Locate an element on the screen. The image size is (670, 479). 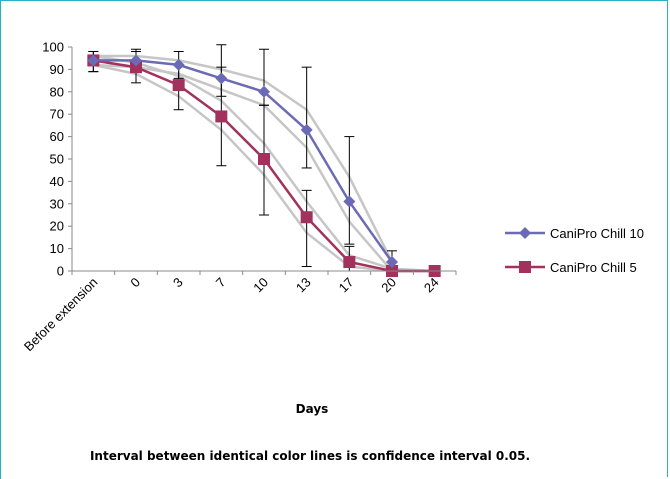
y-tick-label: 60 is located at coordinates (57, 136).